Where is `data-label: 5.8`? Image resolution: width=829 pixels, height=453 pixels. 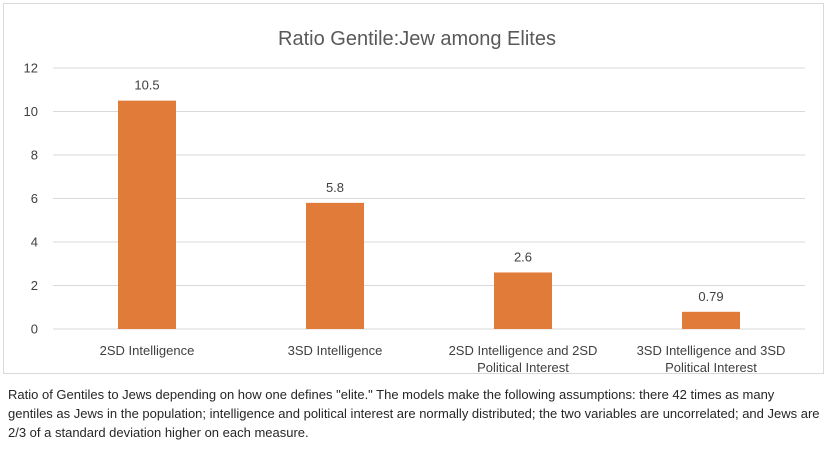 data-label: 5.8 is located at coordinates (335, 187).